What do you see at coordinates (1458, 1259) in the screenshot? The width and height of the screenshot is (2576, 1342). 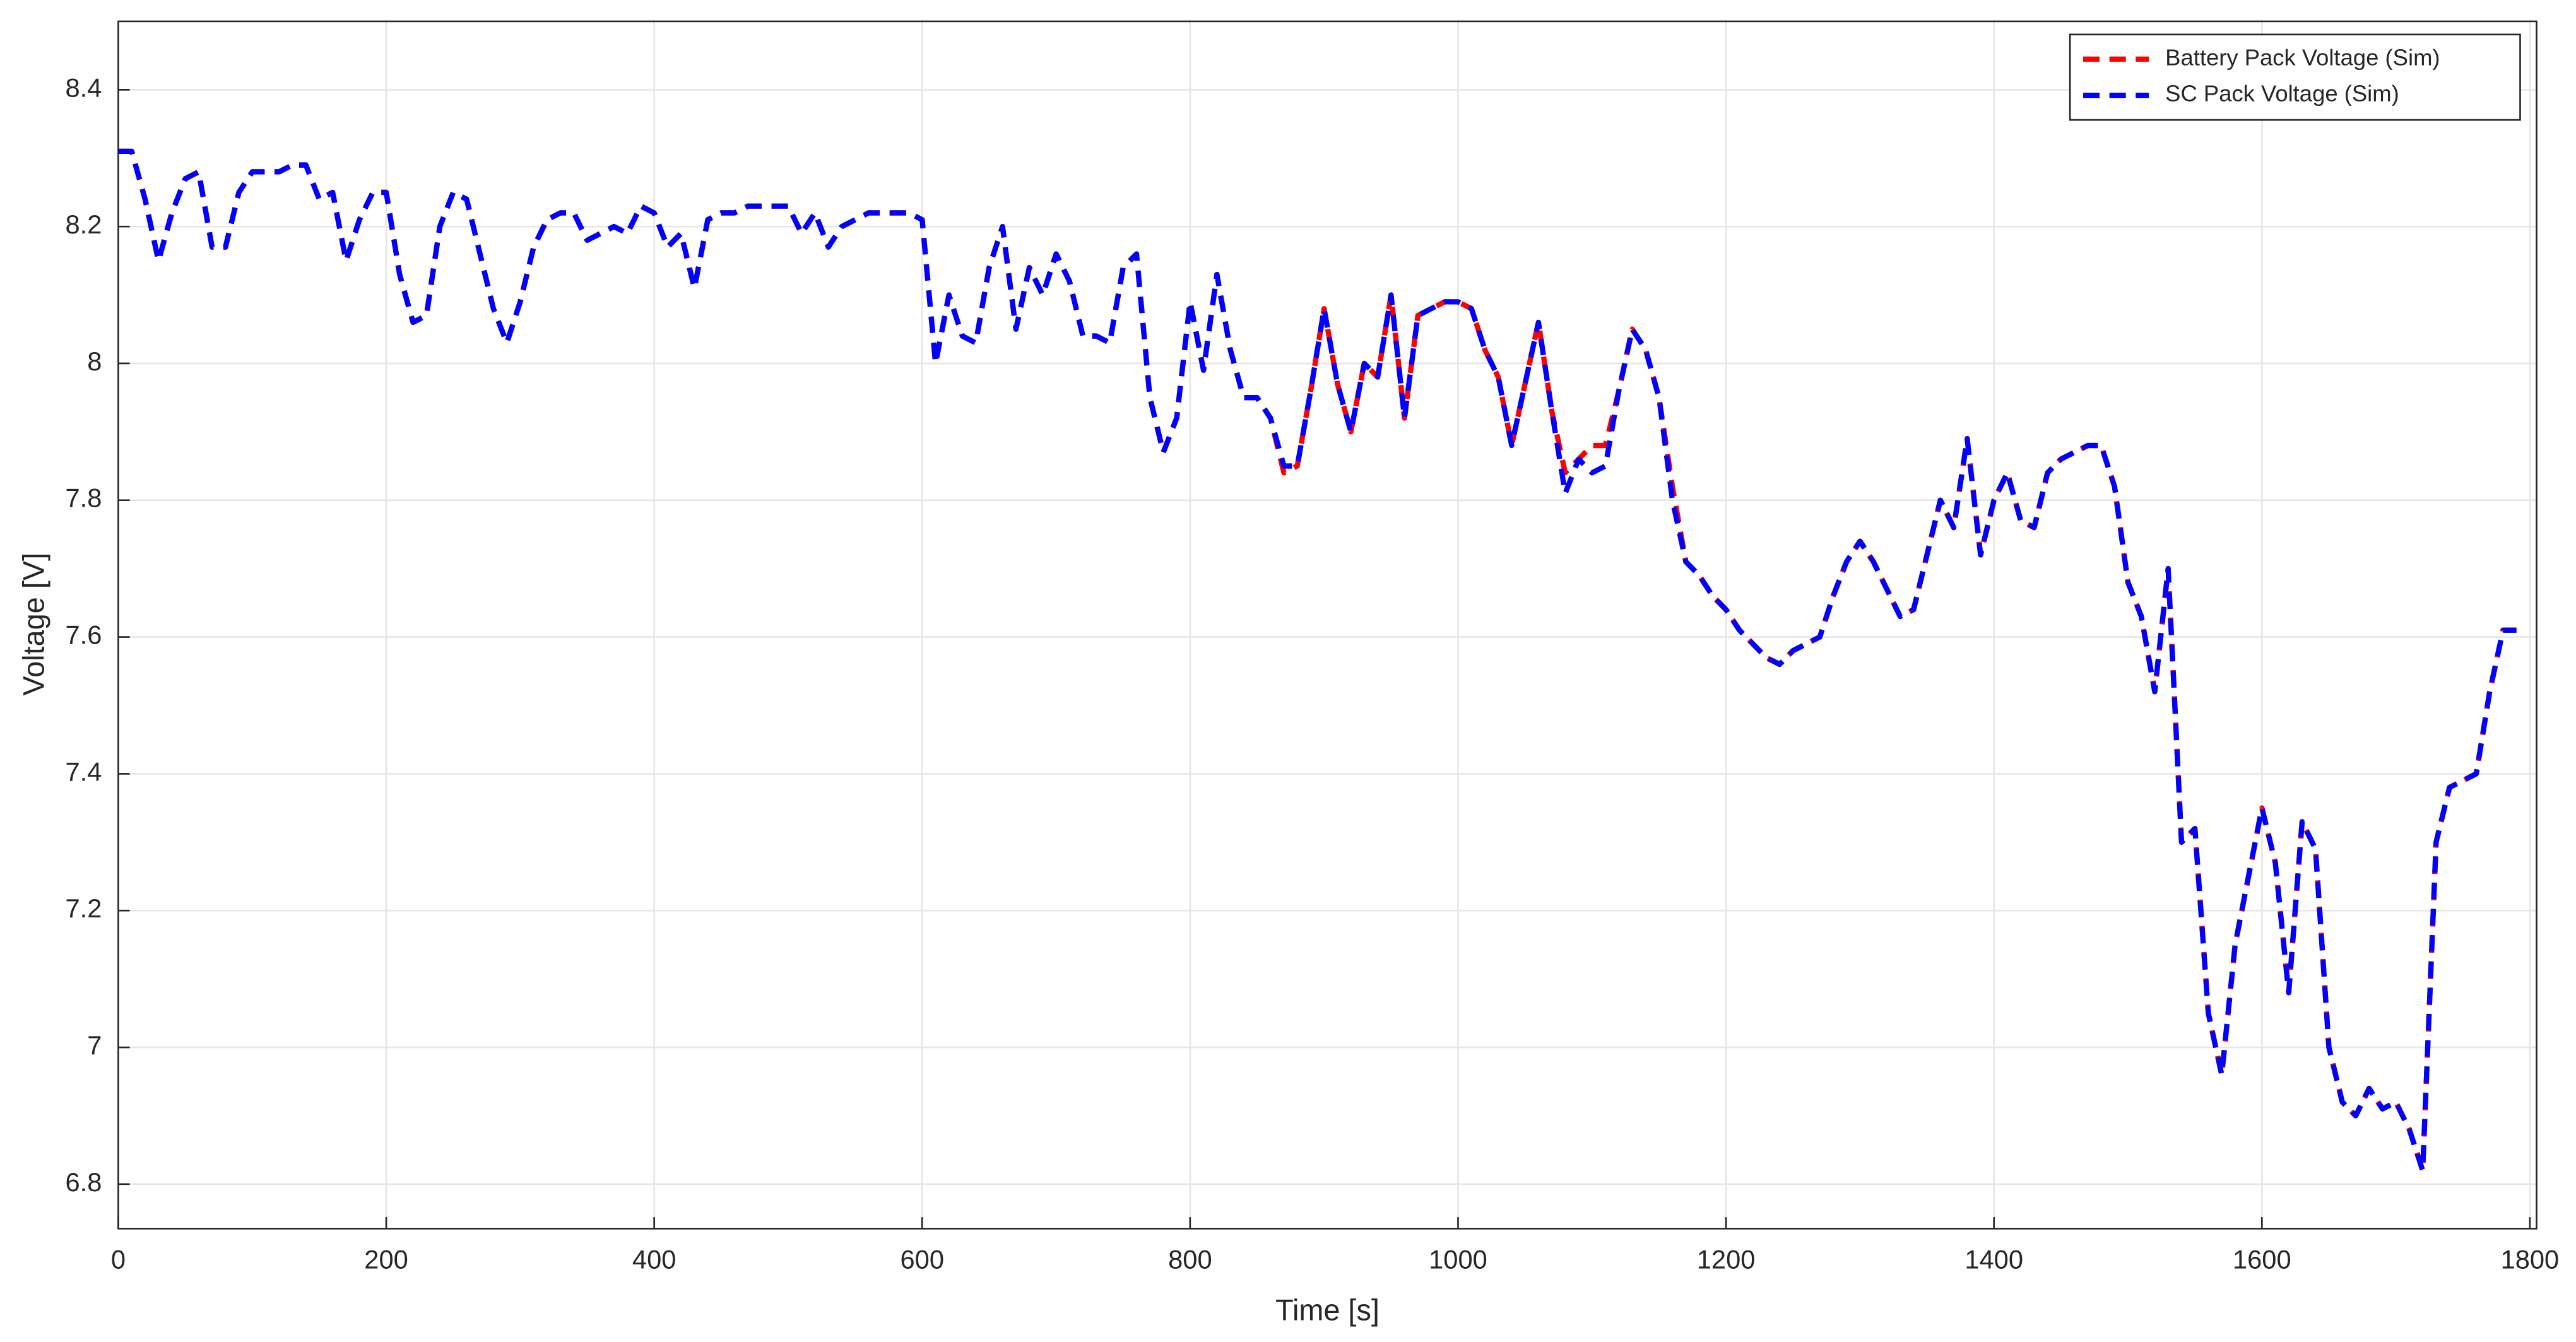 I see `x-tick-label: 1000` at bounding box center [1458, 1259].